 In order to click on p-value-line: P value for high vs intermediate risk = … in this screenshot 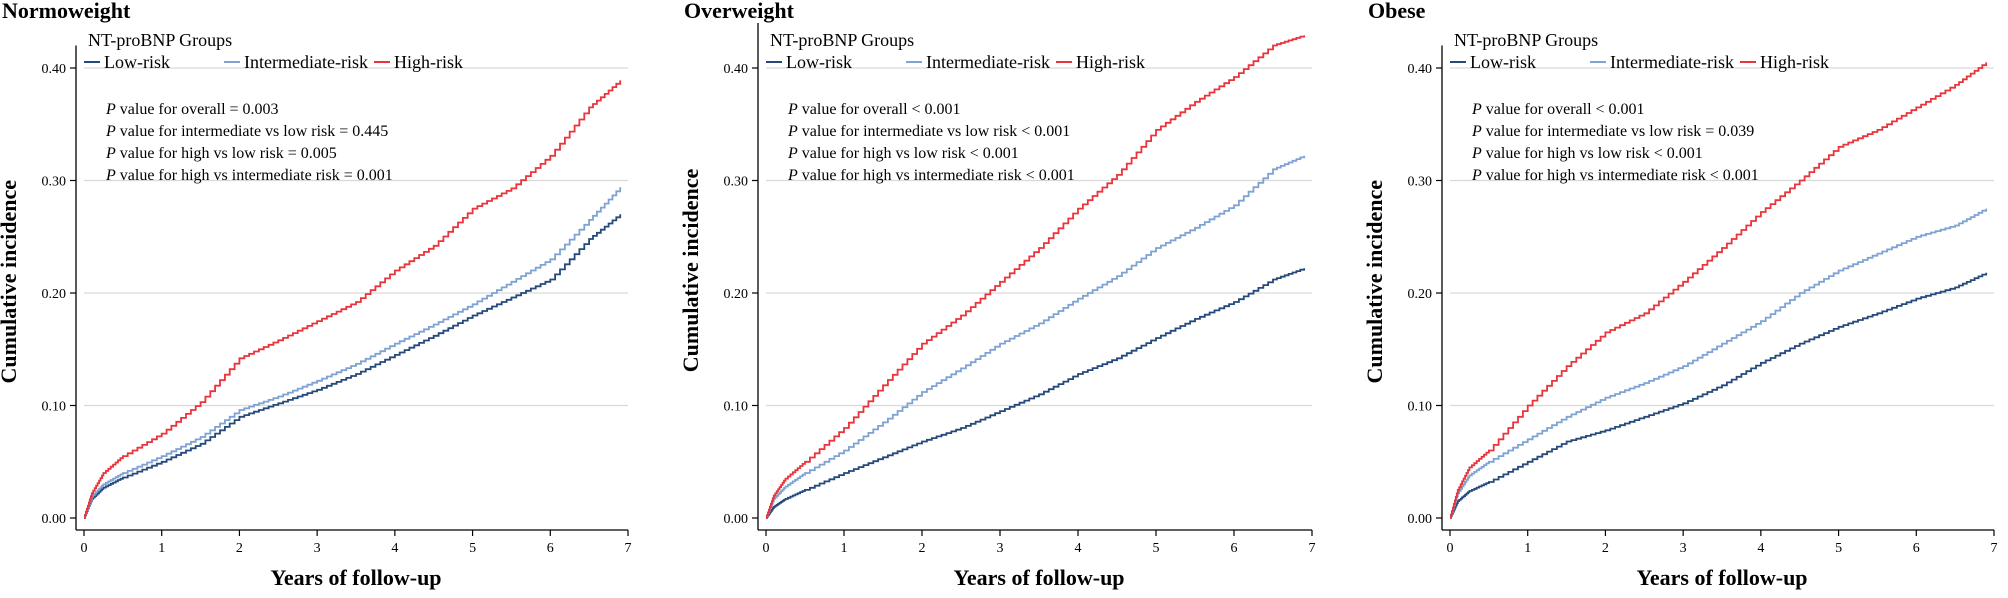, I will do `click(249, 175)`.